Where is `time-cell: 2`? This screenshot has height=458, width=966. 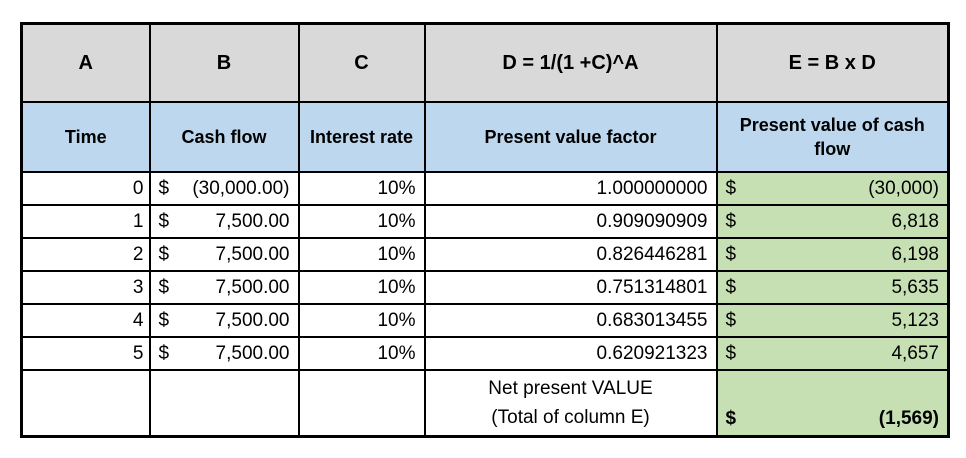
time-cell: 2 is located at coordinates (85, 254).